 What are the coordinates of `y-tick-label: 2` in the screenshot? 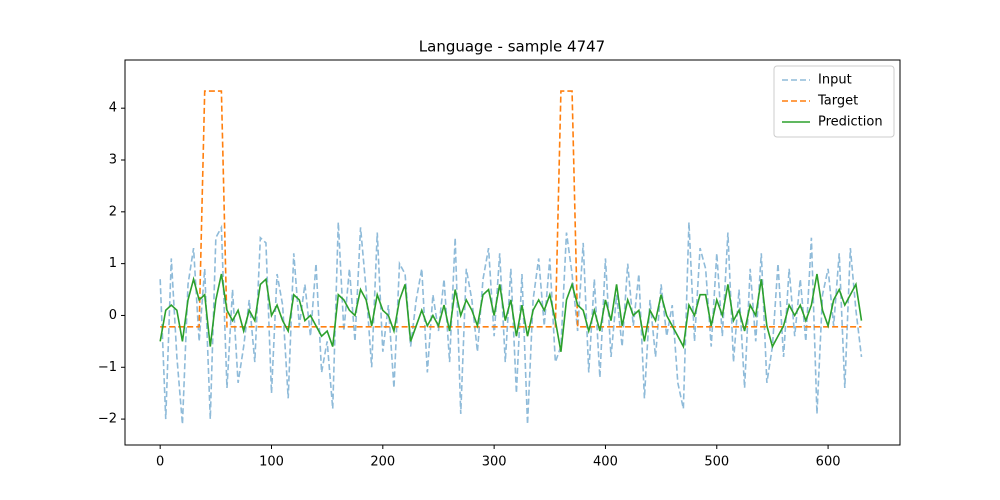 It's located at (113, 211).